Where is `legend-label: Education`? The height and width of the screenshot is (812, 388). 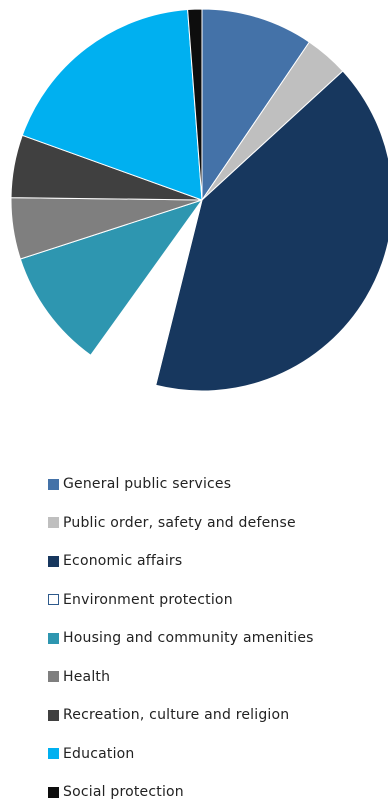 legend-label: Education is located at coordinates (99, 753).